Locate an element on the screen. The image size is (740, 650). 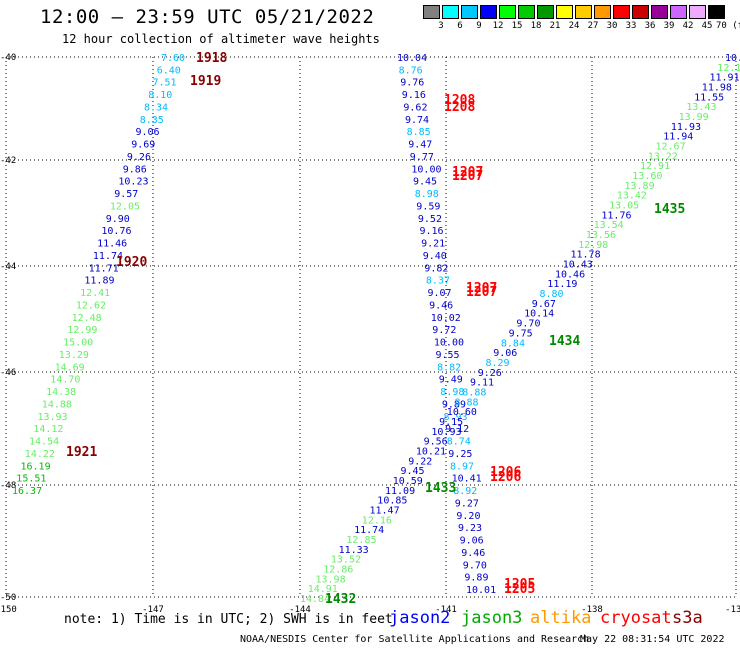
wave-height-value: 13.98 is located at coordinates (331, 579).